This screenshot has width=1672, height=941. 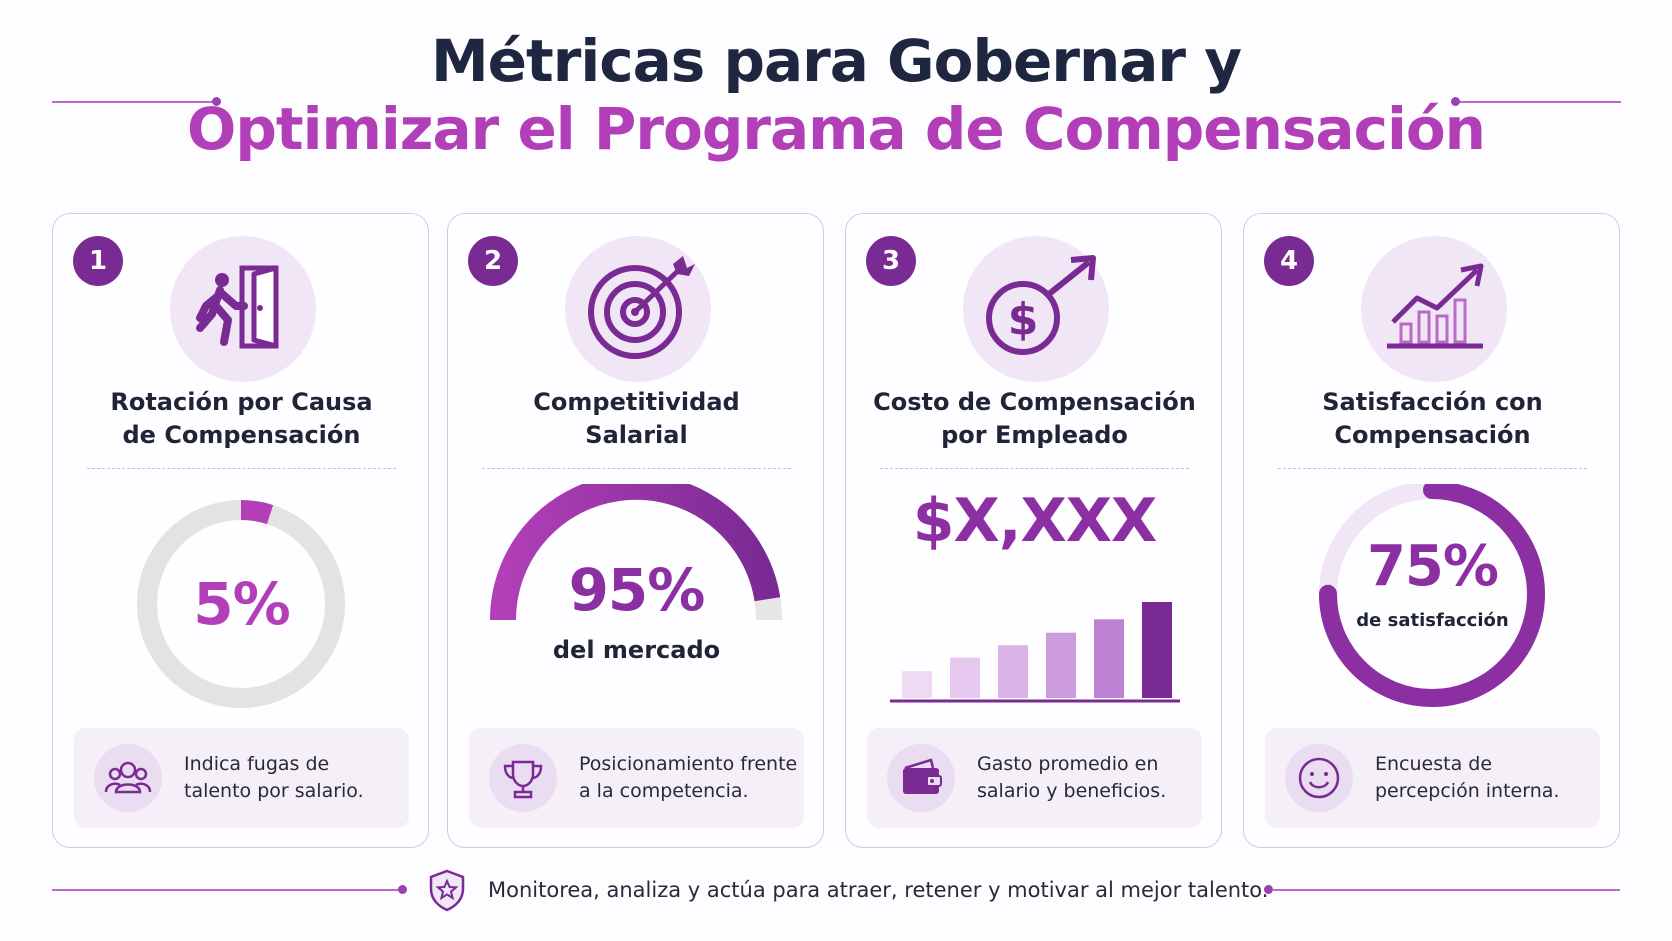 What do you see at coordinates (891, 261) in the screenshot?
I see `card-number-badge: 3` at bounding box center [891, 261].